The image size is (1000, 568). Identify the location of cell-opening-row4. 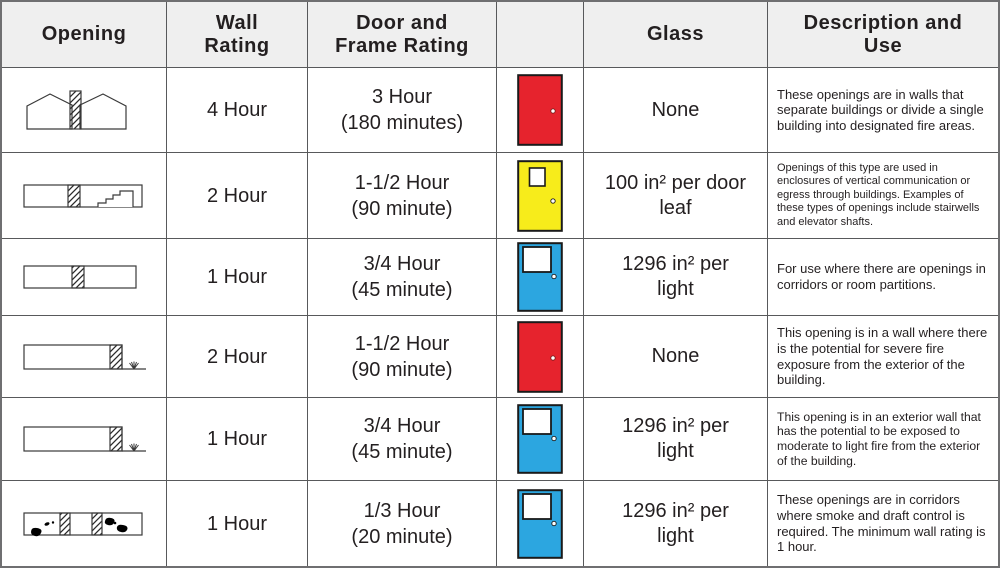
(84, 357).